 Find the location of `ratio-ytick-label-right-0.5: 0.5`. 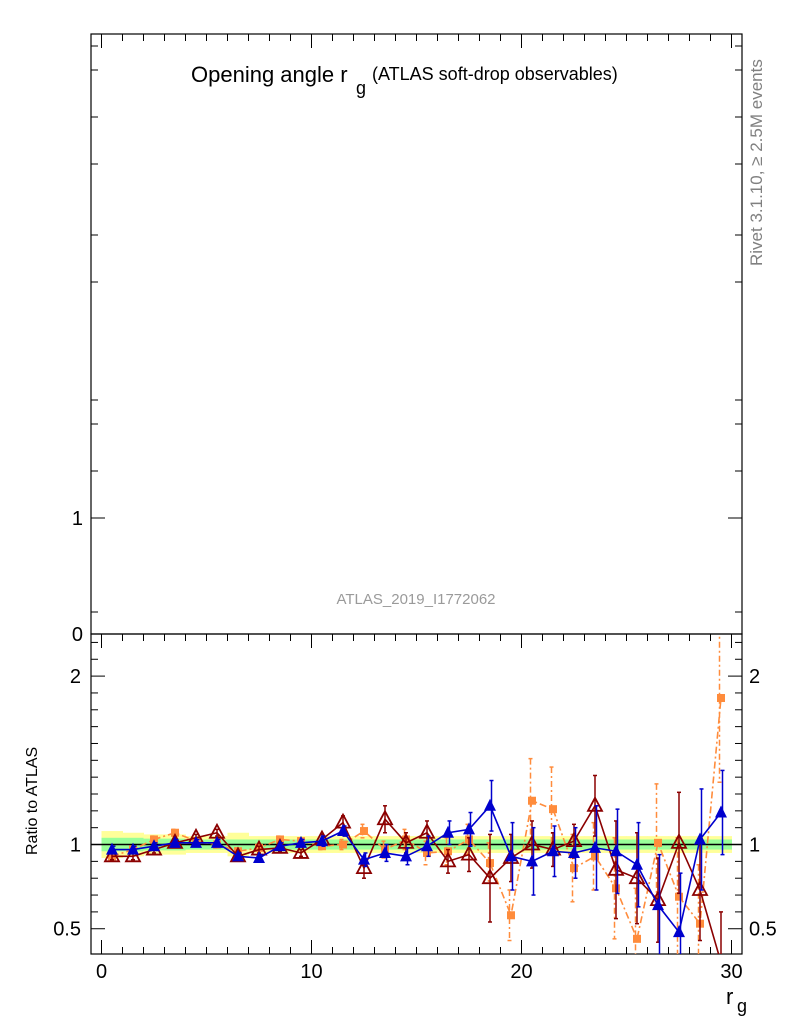

ratio-ytick-label-right-0.5: 0.5 is located at coordinates (763, 930).